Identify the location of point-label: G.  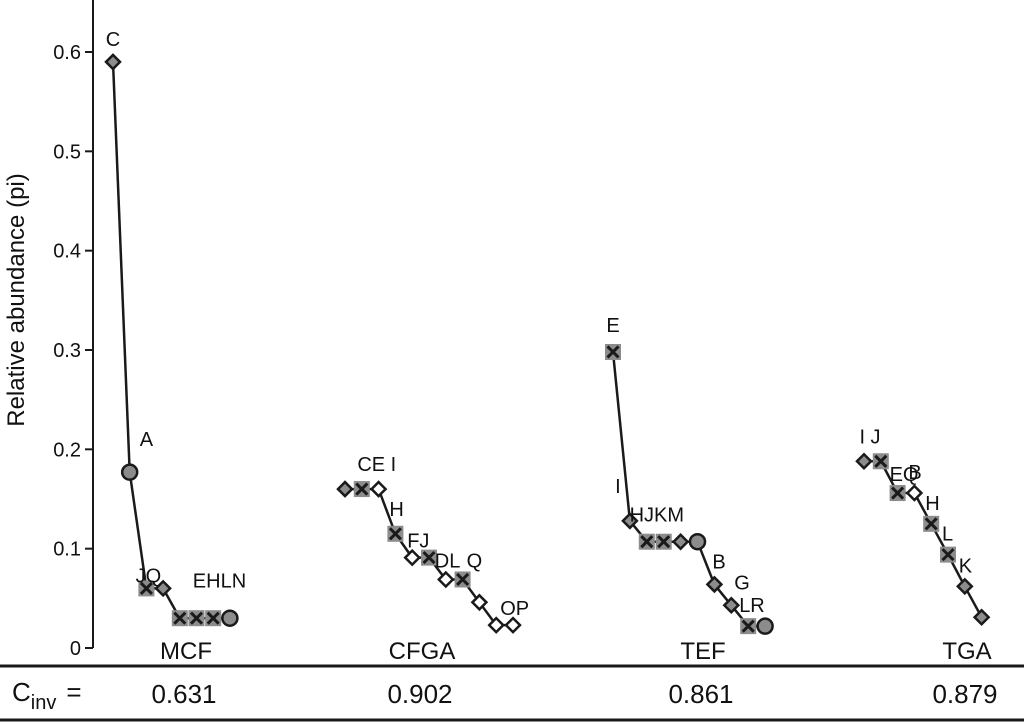
(742, 583).